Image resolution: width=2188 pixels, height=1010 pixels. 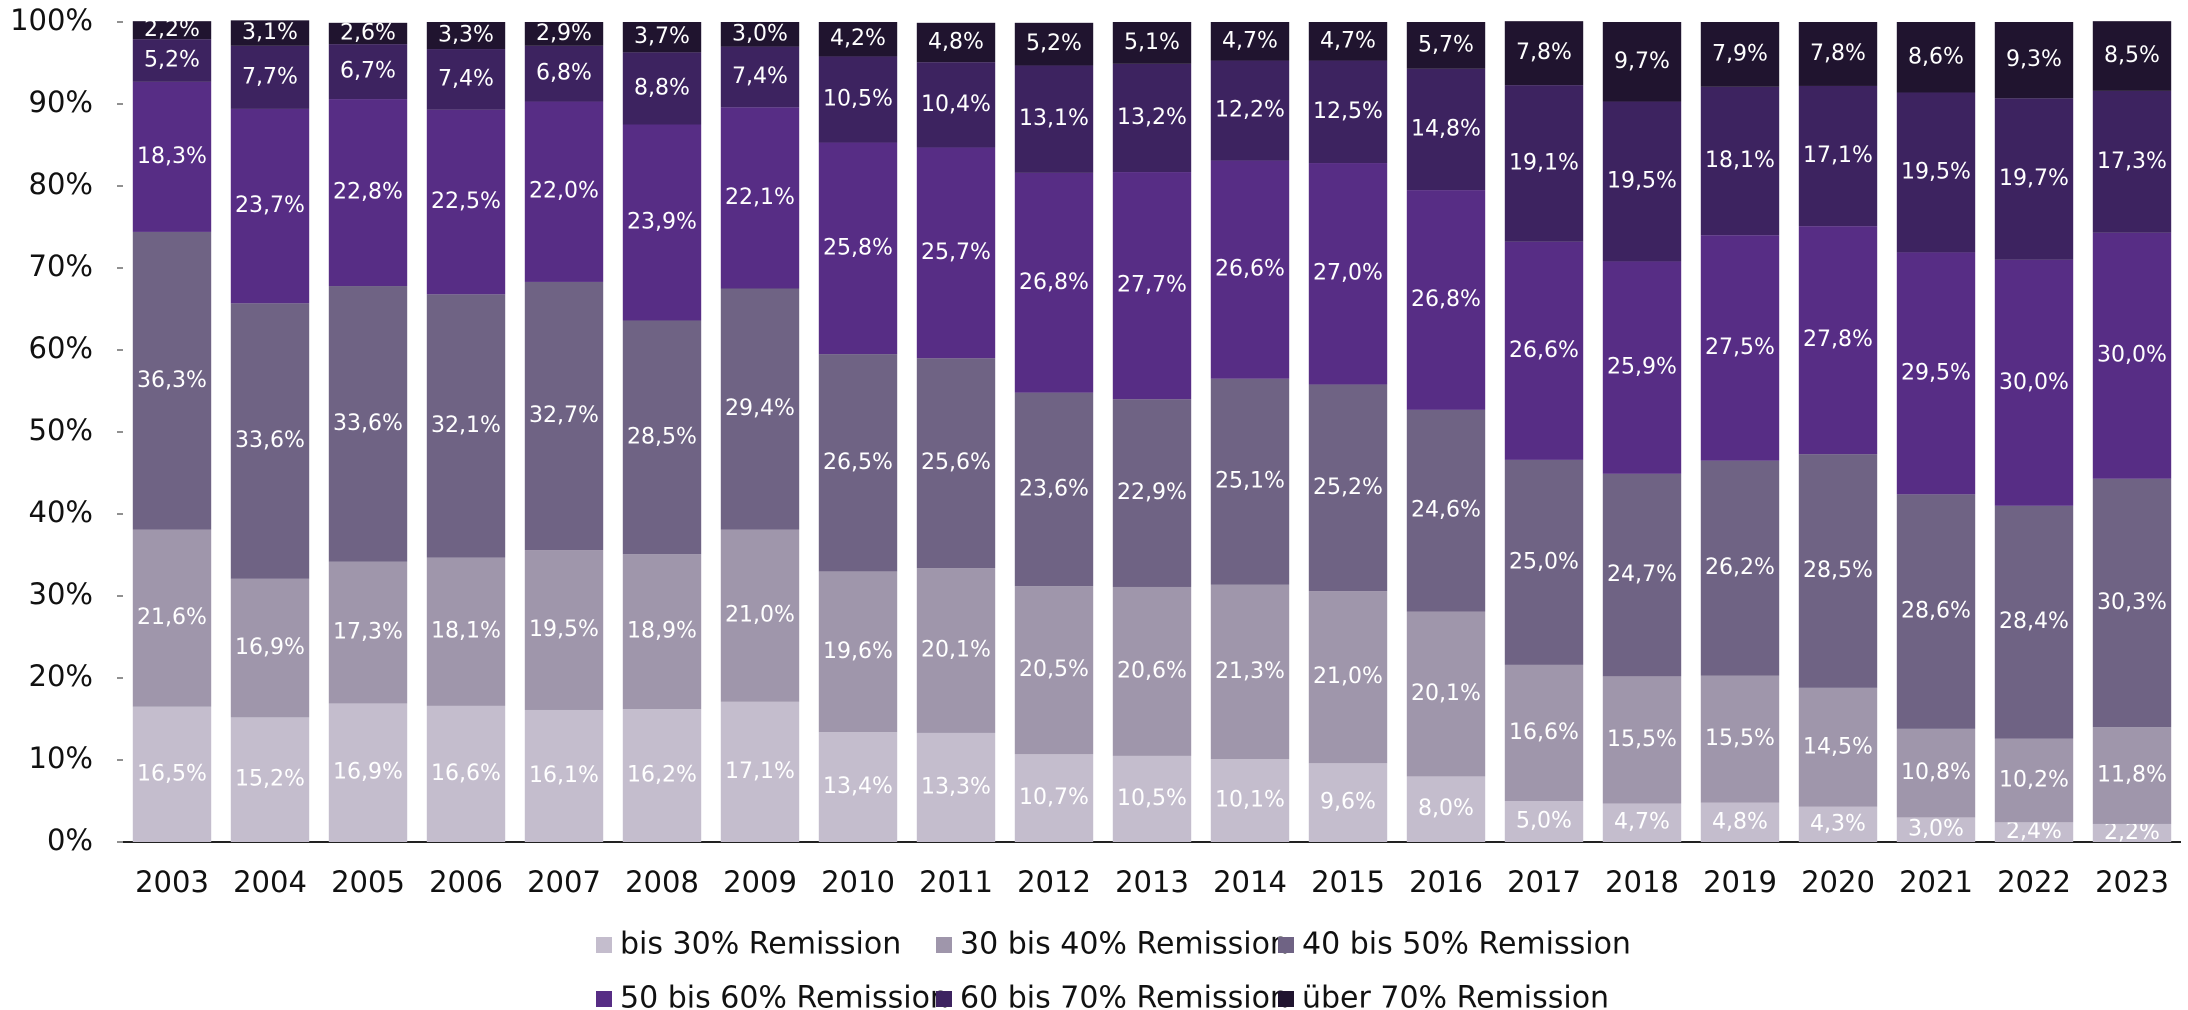 I want to click on x-tick-label: 2008, so click(x=662, y=882).